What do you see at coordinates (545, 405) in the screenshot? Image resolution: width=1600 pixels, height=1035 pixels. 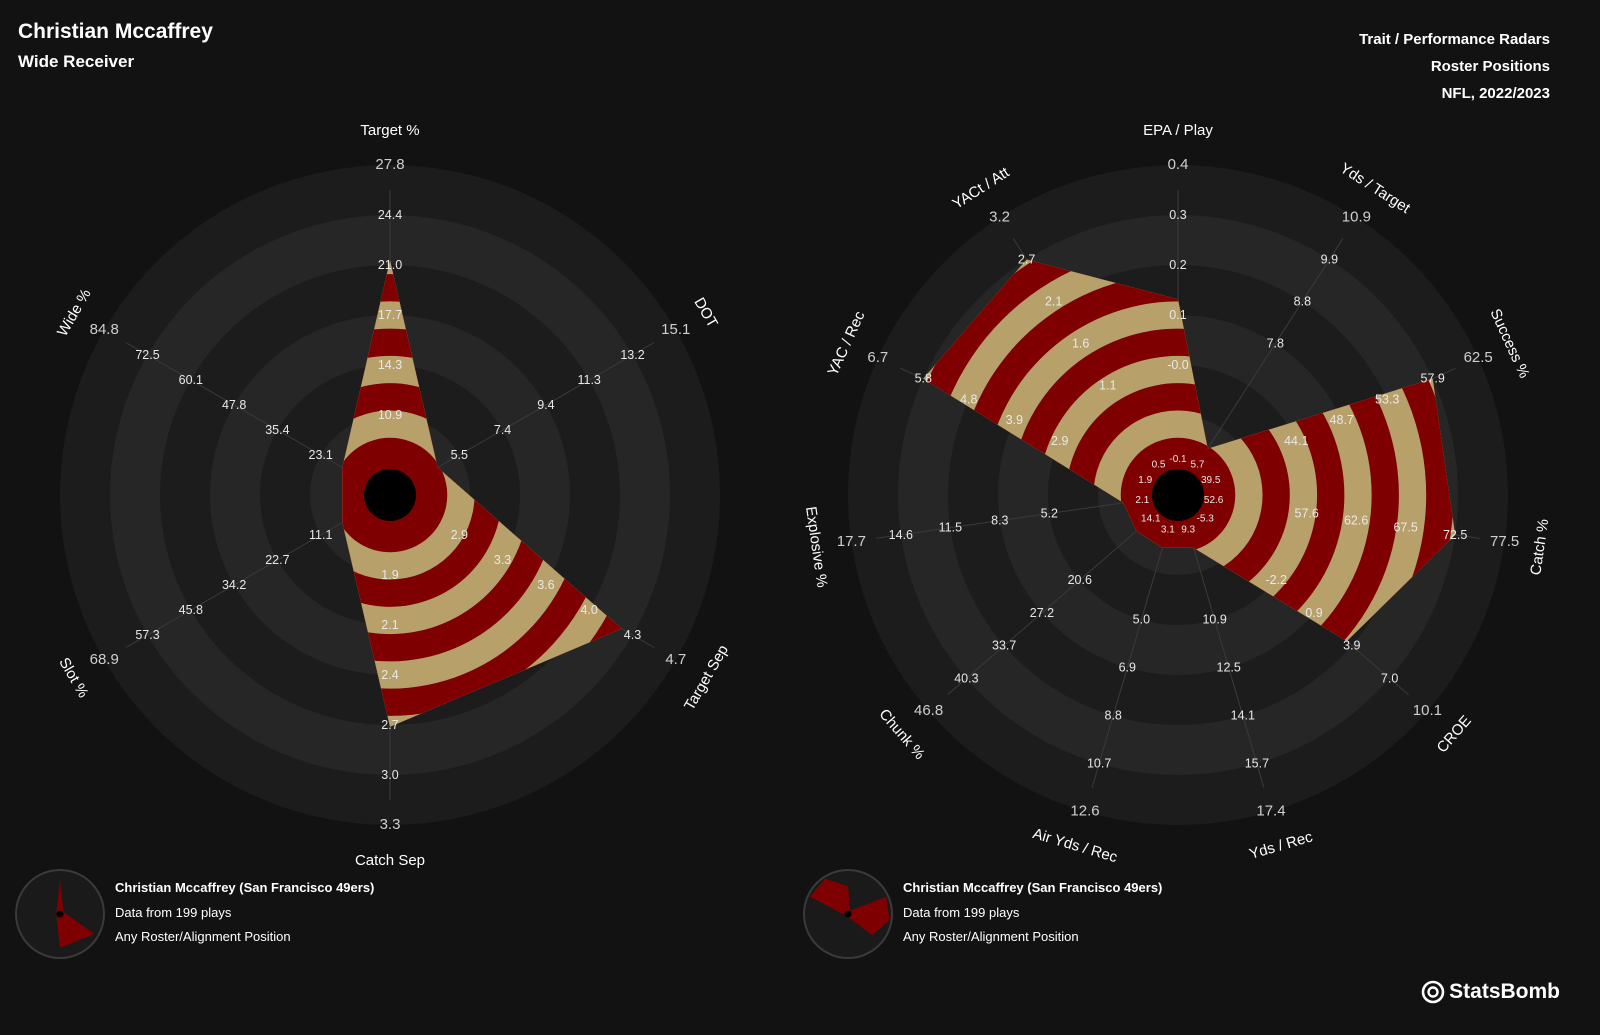 I see `radar-tick-label: 9.4` at bounding box center [545, 405].